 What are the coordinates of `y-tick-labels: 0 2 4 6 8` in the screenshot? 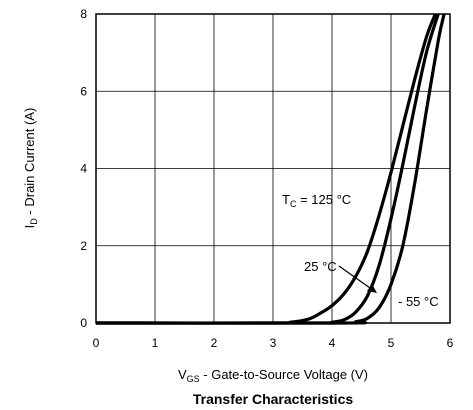 It's located at (83, 168).